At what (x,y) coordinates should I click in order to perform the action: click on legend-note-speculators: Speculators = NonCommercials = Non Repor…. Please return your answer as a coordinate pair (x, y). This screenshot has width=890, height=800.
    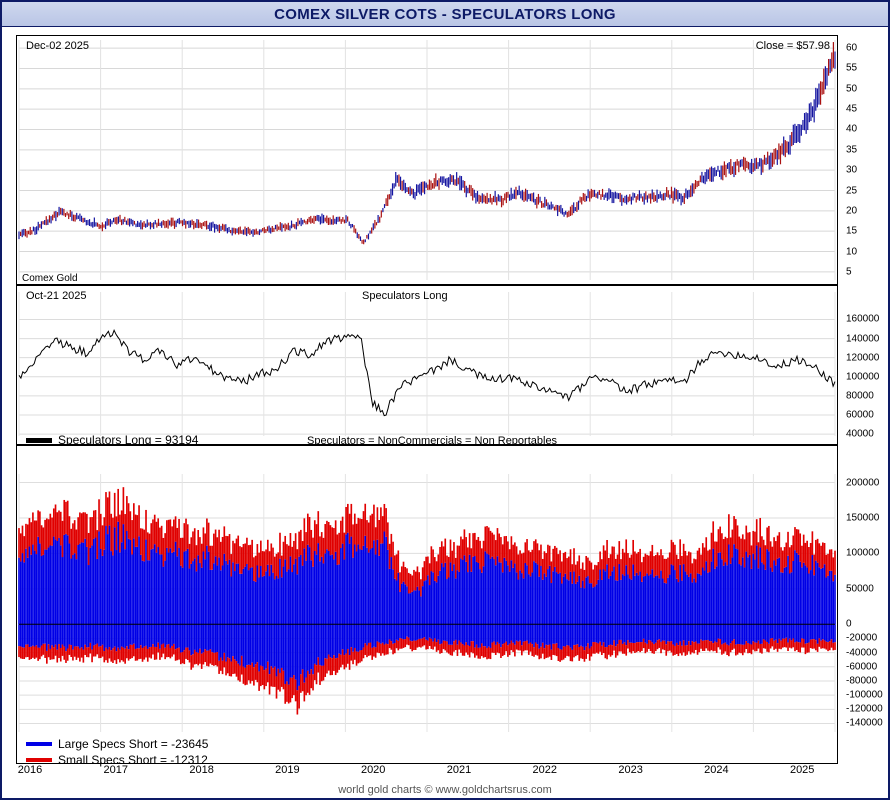
    Looking at the image, I should click on (432, 441).